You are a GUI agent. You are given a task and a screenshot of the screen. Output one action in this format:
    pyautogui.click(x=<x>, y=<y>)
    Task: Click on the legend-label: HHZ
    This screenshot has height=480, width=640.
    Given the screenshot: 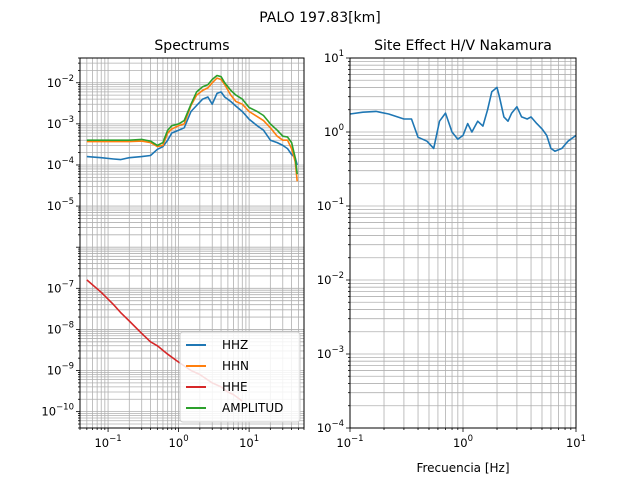 What is the action you would take?
    pyautogui.click(x=235, y=345)
    